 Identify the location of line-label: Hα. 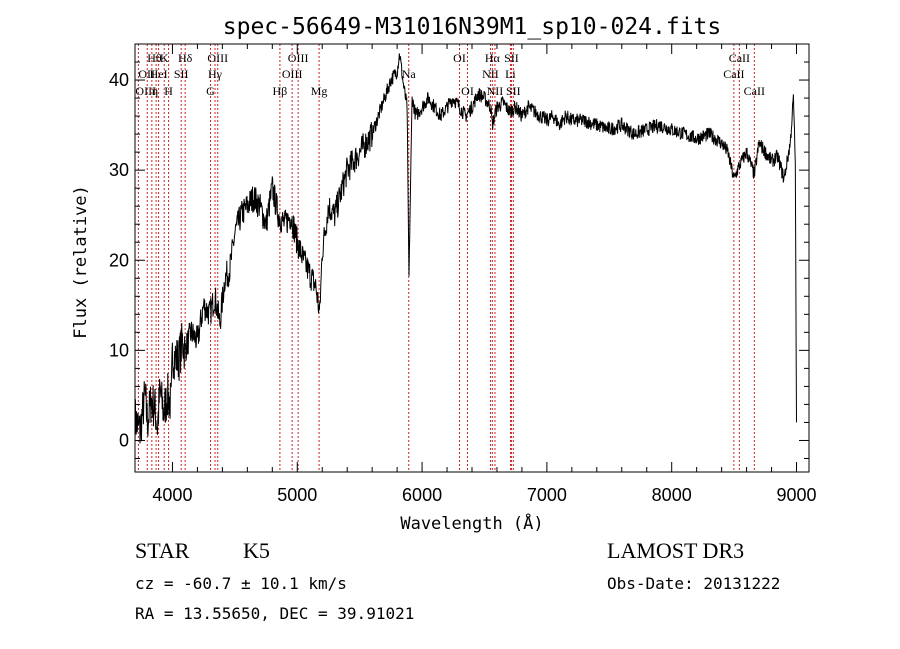
(493, 58).